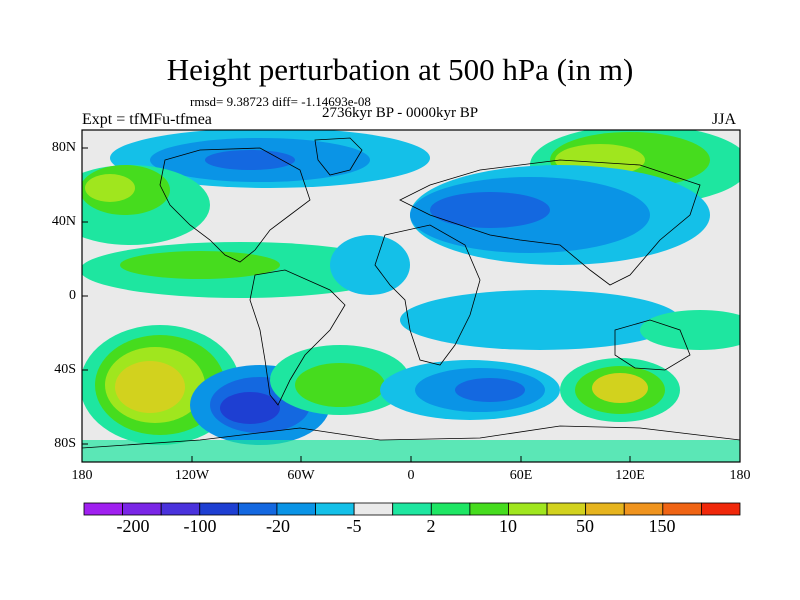  What do you see at coordinates (301, 475) in the screenshot?
I see `lon-label-60w: 60W` at bounding box center [301, 475].